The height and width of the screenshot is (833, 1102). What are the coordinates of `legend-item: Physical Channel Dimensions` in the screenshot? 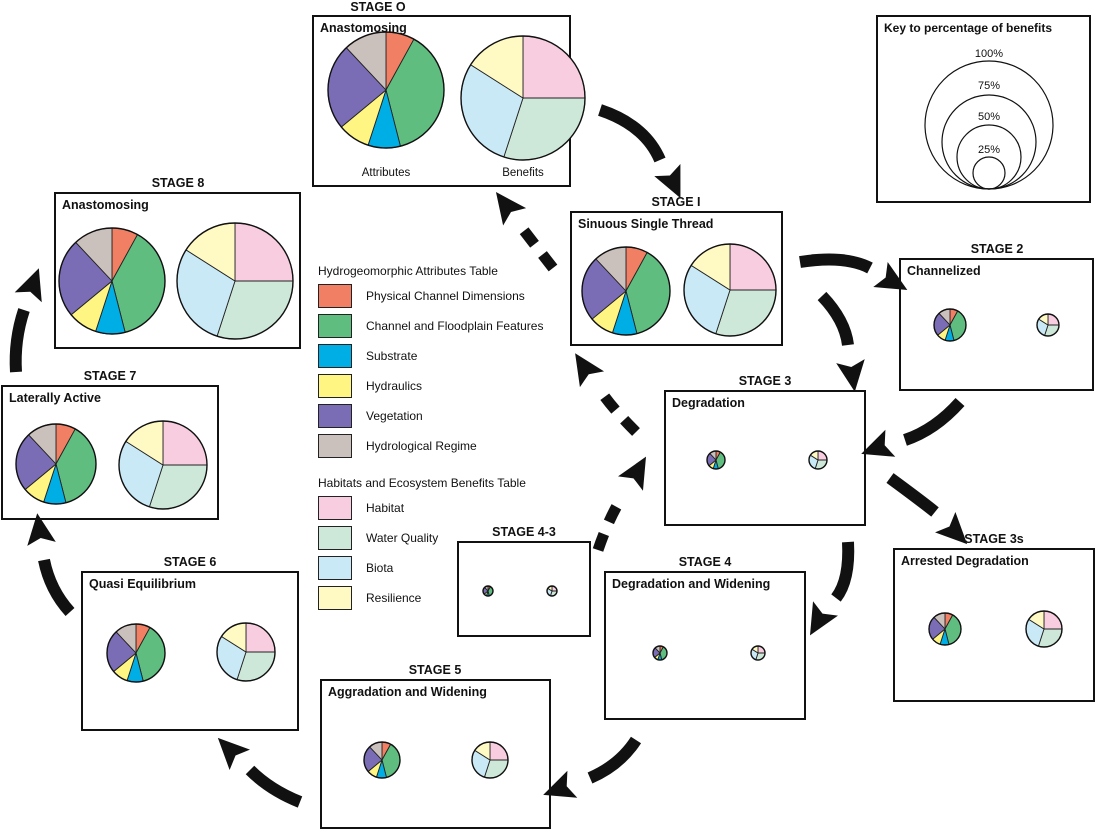 It's located at (421, 296).